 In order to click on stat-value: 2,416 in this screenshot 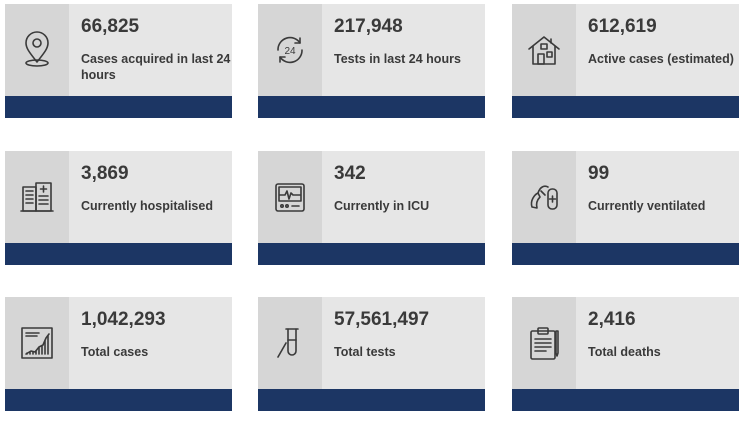, I will do `click(612, 319)`.